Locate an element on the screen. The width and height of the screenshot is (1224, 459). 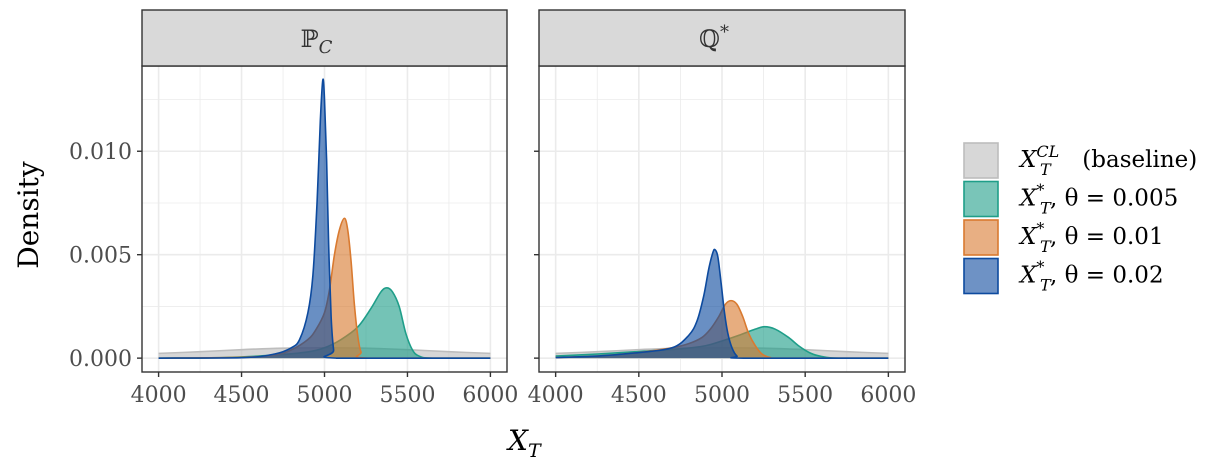
legend-item-theta_001: X* T, θ = 0.01 is located at coordinates (1063, 237).